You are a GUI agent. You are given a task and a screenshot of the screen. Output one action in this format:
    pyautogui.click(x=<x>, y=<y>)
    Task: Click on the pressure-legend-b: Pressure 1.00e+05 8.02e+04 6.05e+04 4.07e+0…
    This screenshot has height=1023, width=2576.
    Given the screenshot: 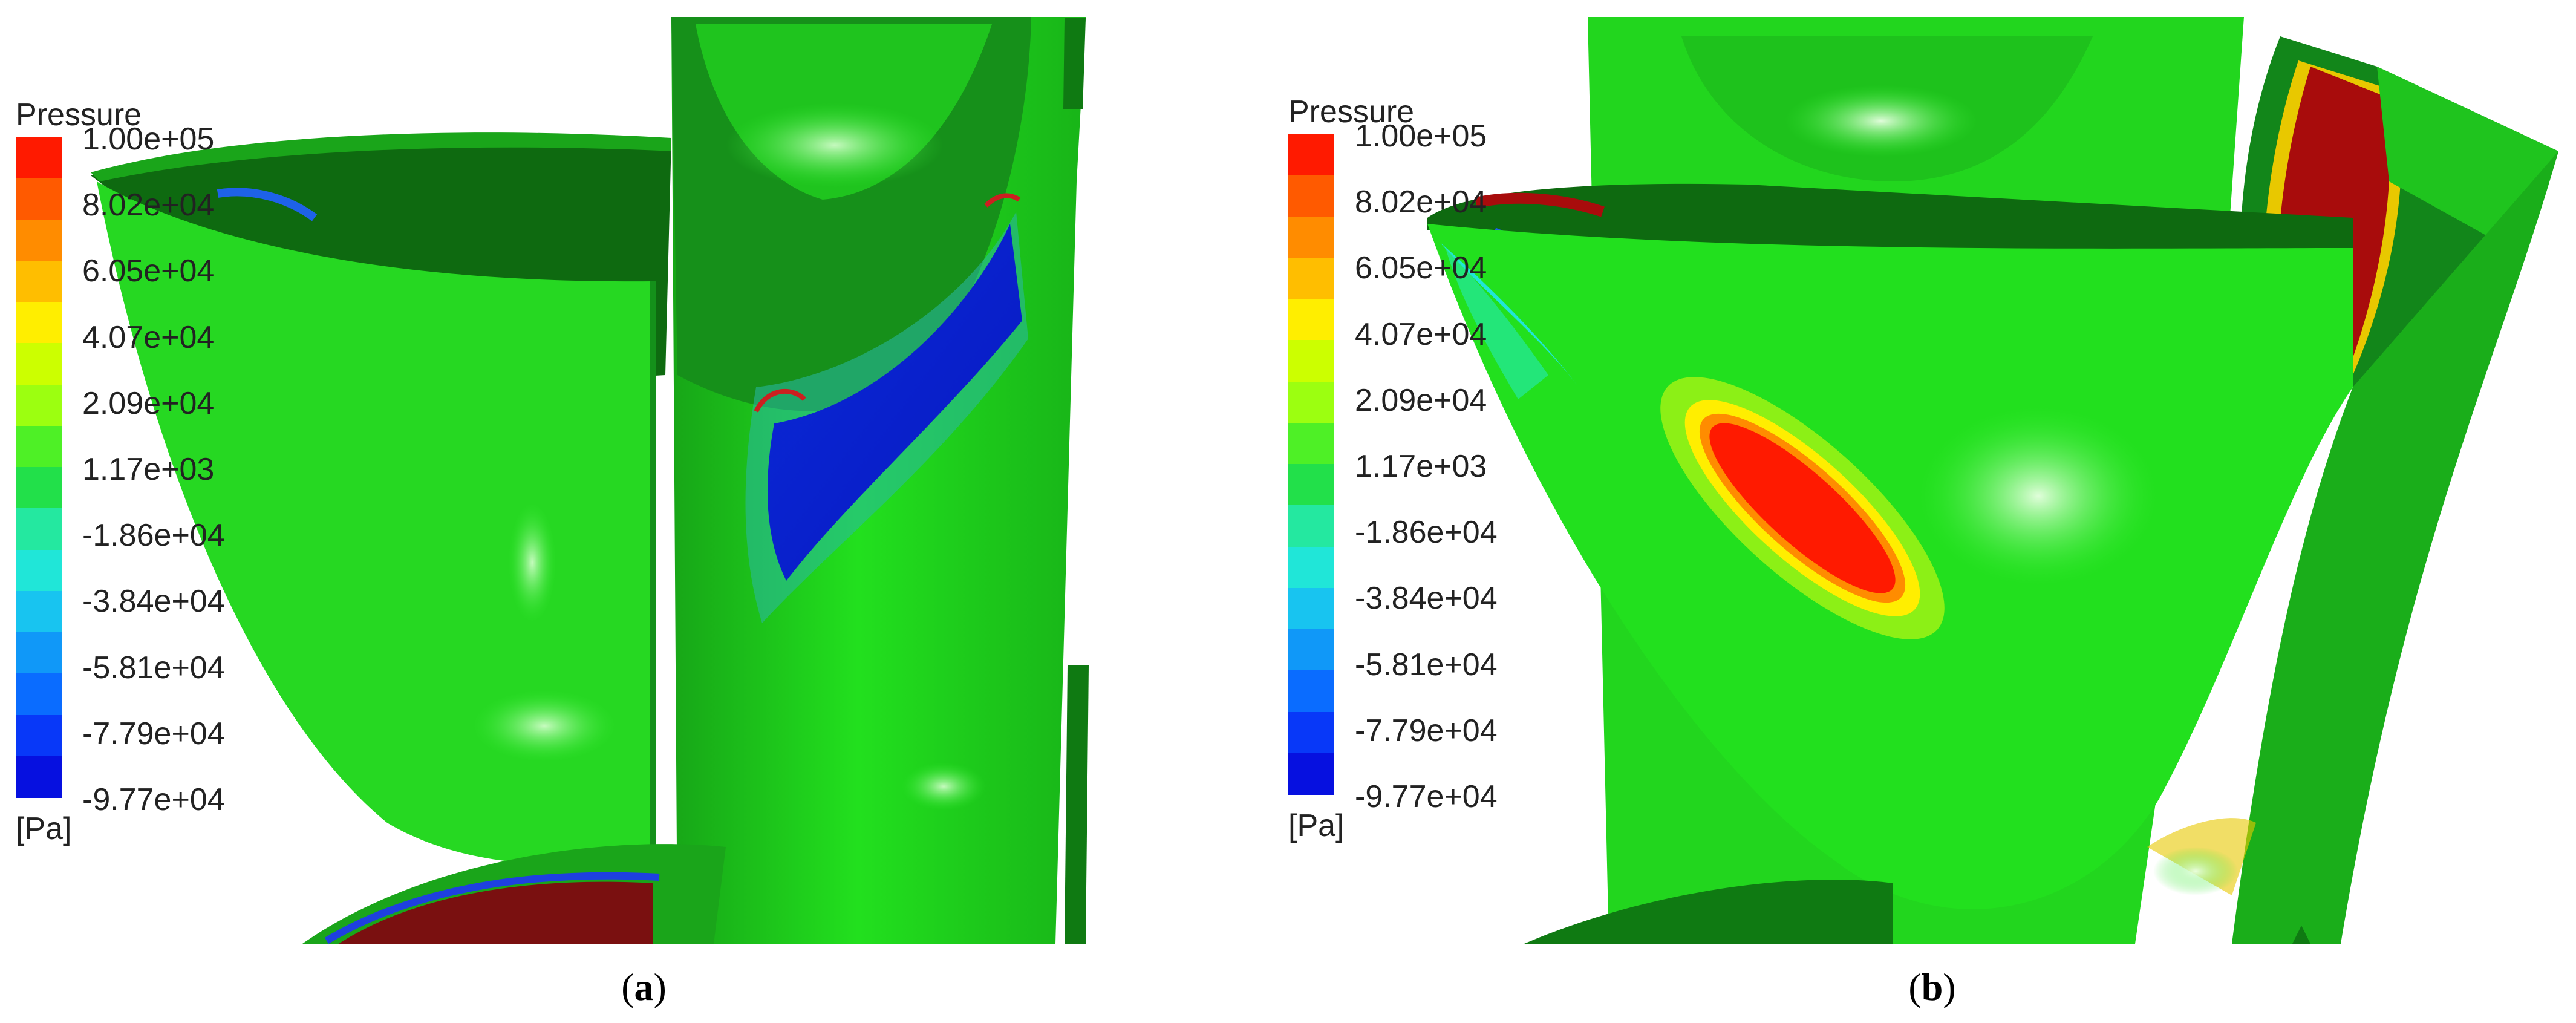 What is the action you would take?
    pyautogui.click(x=1393, y=469)
    